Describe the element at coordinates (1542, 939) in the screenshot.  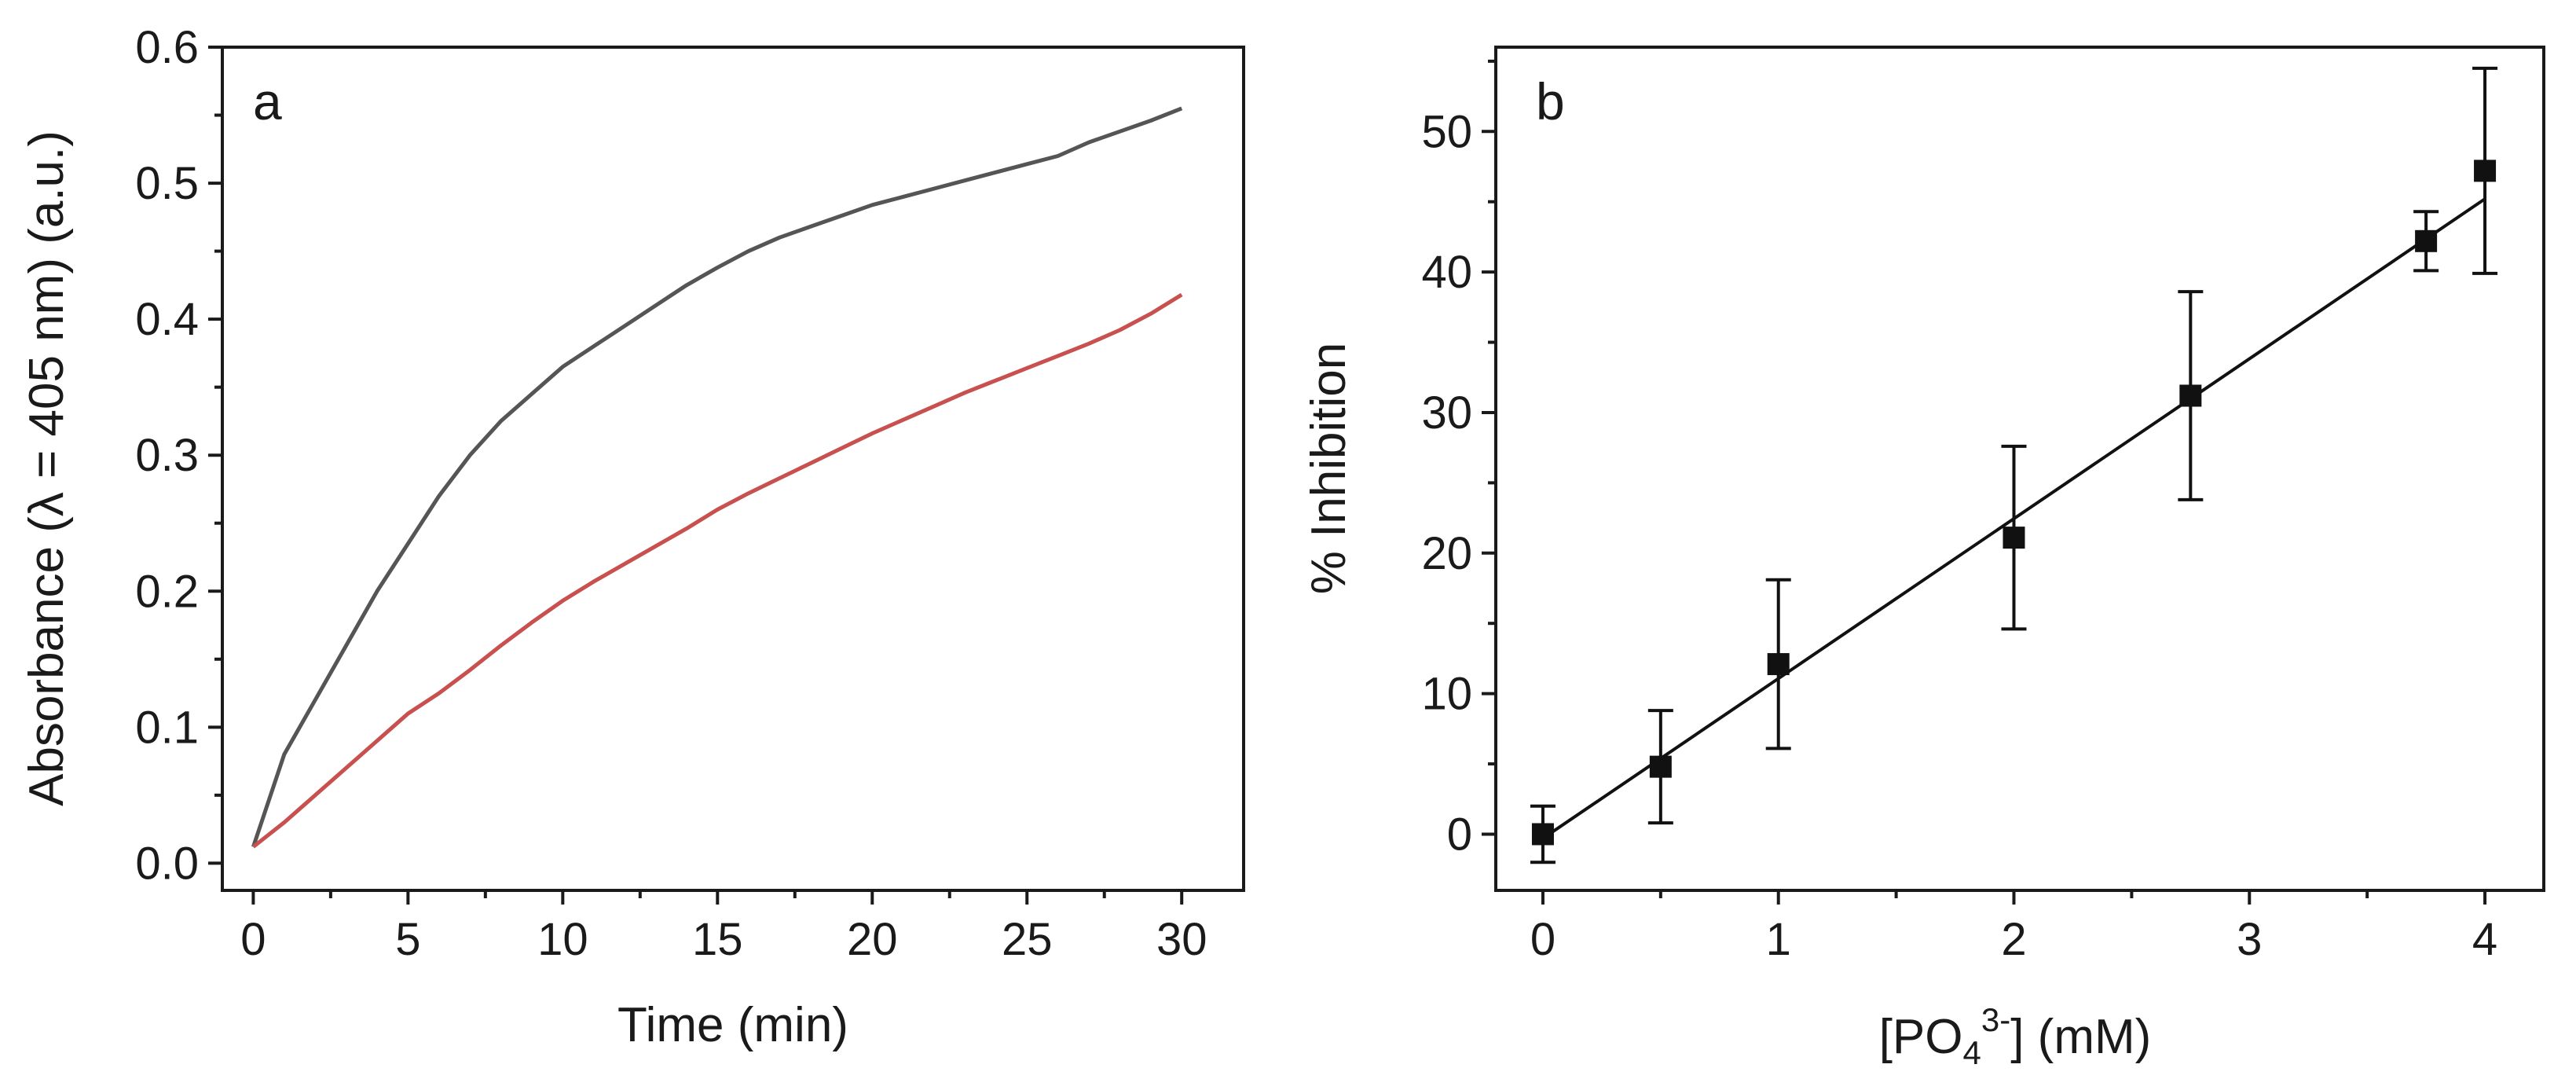
I see `panel-b-x-tick-label: 0` at that location.